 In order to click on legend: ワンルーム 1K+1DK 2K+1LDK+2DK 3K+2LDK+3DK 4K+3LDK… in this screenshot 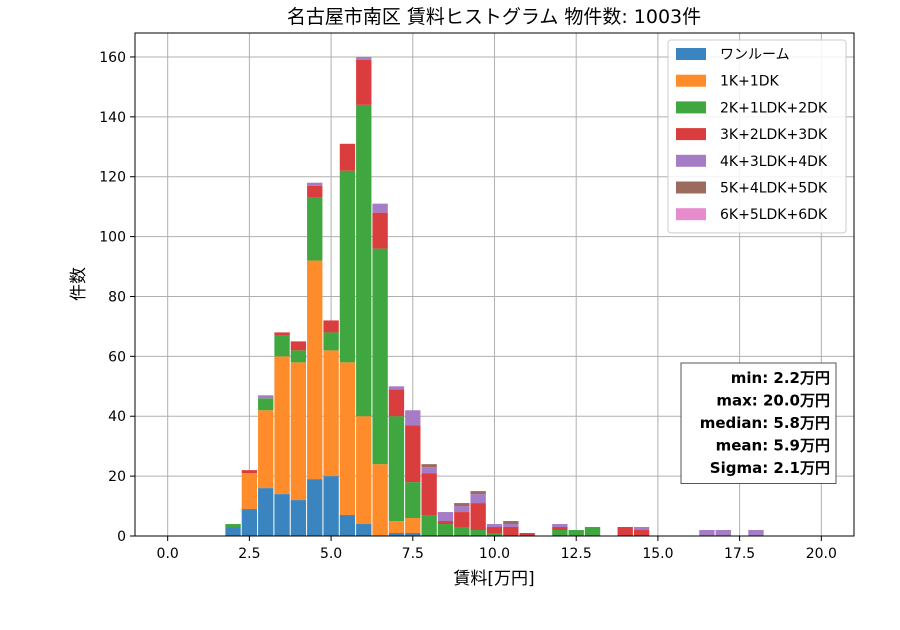, I will do `click(757, 136)`.